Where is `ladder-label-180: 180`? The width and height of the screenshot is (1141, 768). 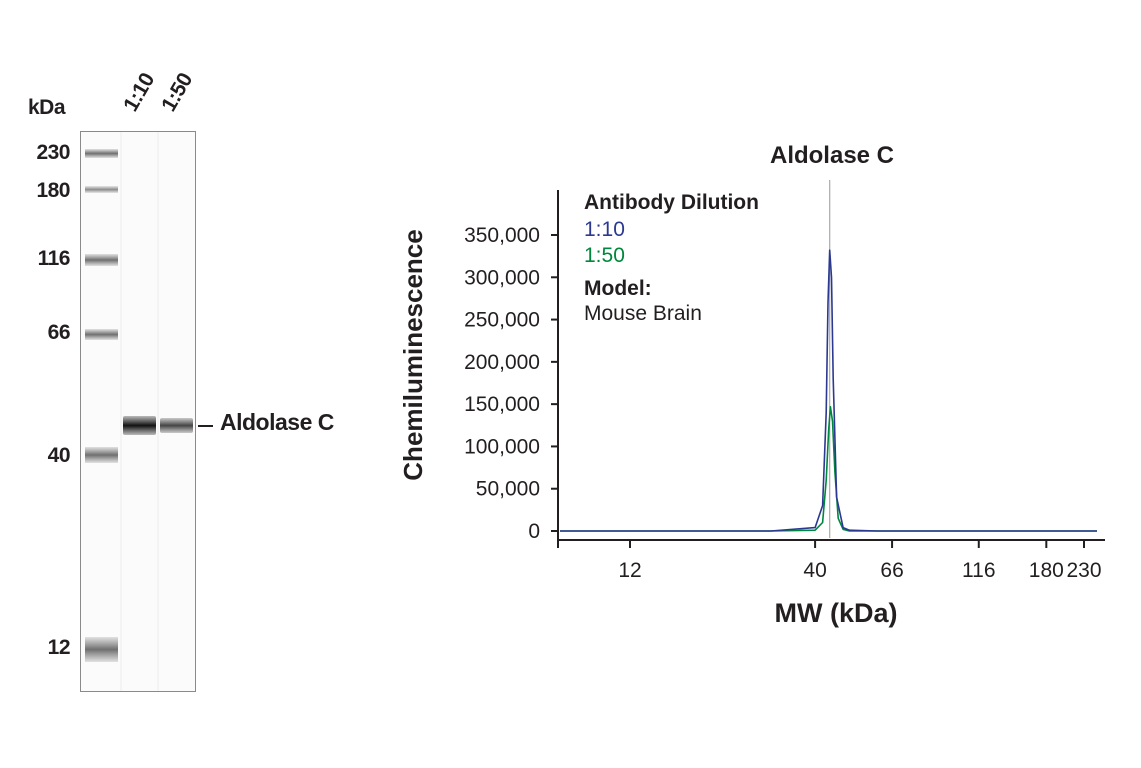
ladder-label-180: 180 is located at coordinates (53, 190).